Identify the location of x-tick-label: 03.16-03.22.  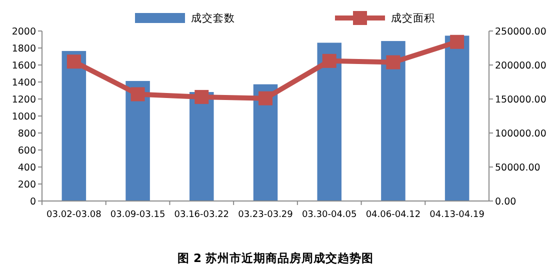
(202, 215).